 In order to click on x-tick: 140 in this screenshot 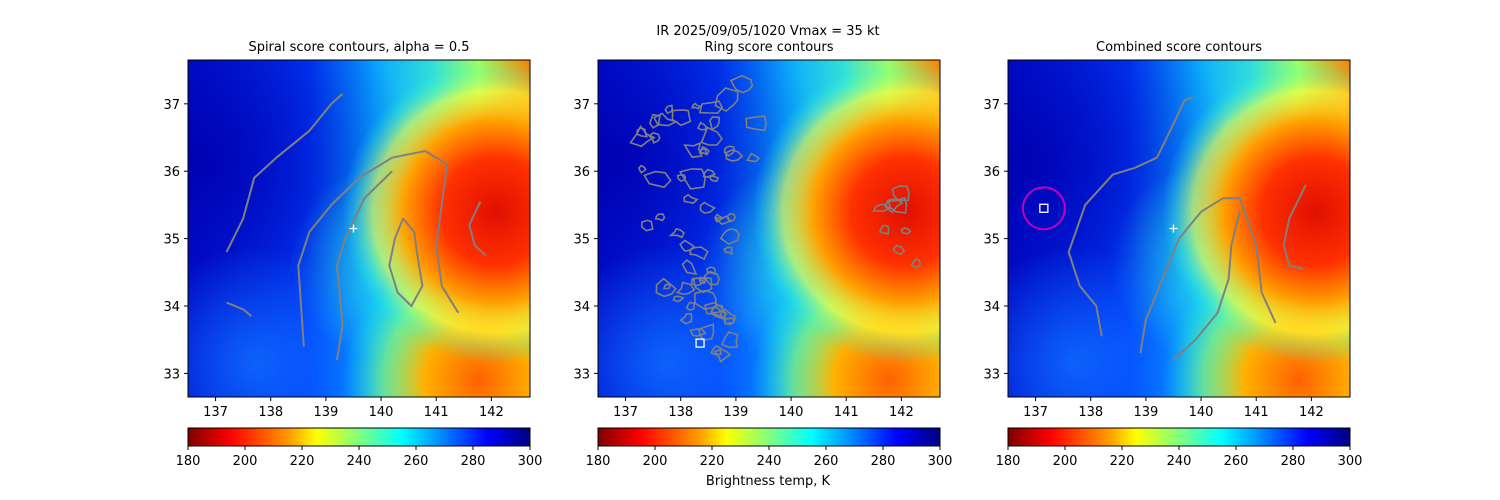, I will do `click(1201, 408)`.